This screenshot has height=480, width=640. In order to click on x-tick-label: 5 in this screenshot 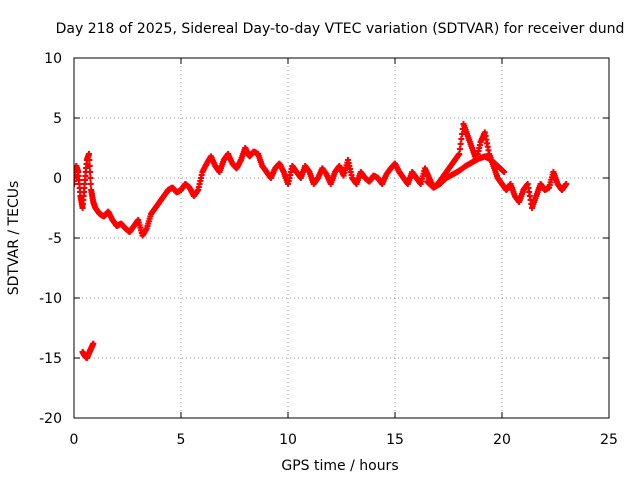, I will do `click(181, 440)`.